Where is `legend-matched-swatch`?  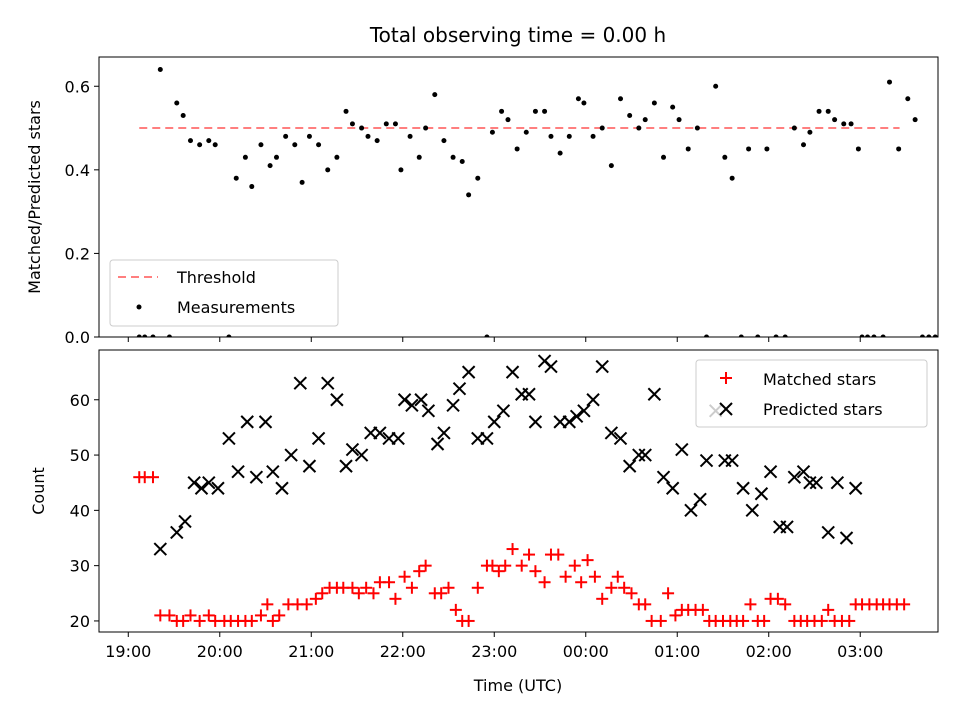 legend-matched-swatch is located at coordinates (726, 378).